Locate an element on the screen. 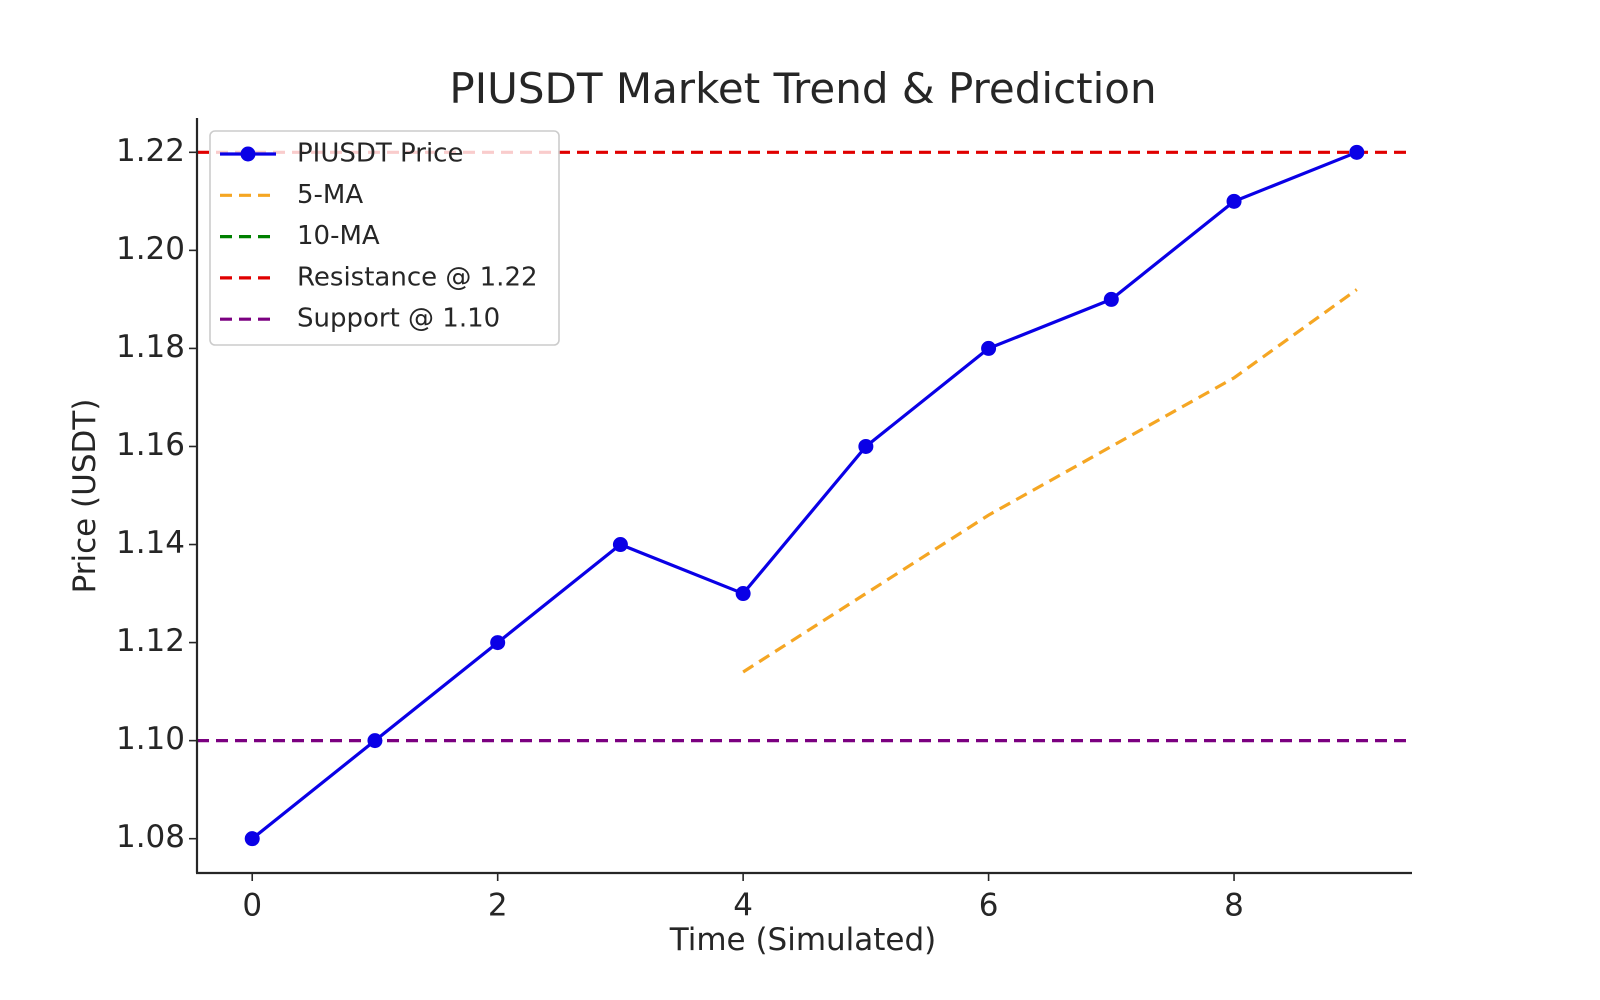  x-ticks: 0 2 4 6 8 is located at coordinates (743, 898).